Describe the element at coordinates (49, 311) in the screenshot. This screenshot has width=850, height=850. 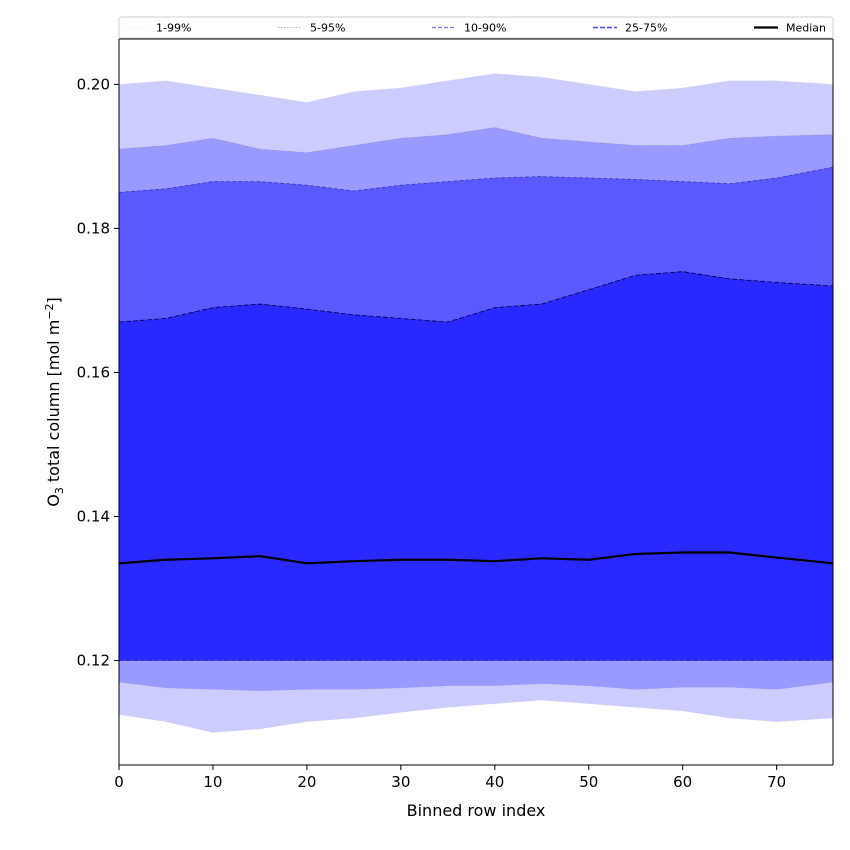
I see `y-axis-label-sup: −2` at that location.